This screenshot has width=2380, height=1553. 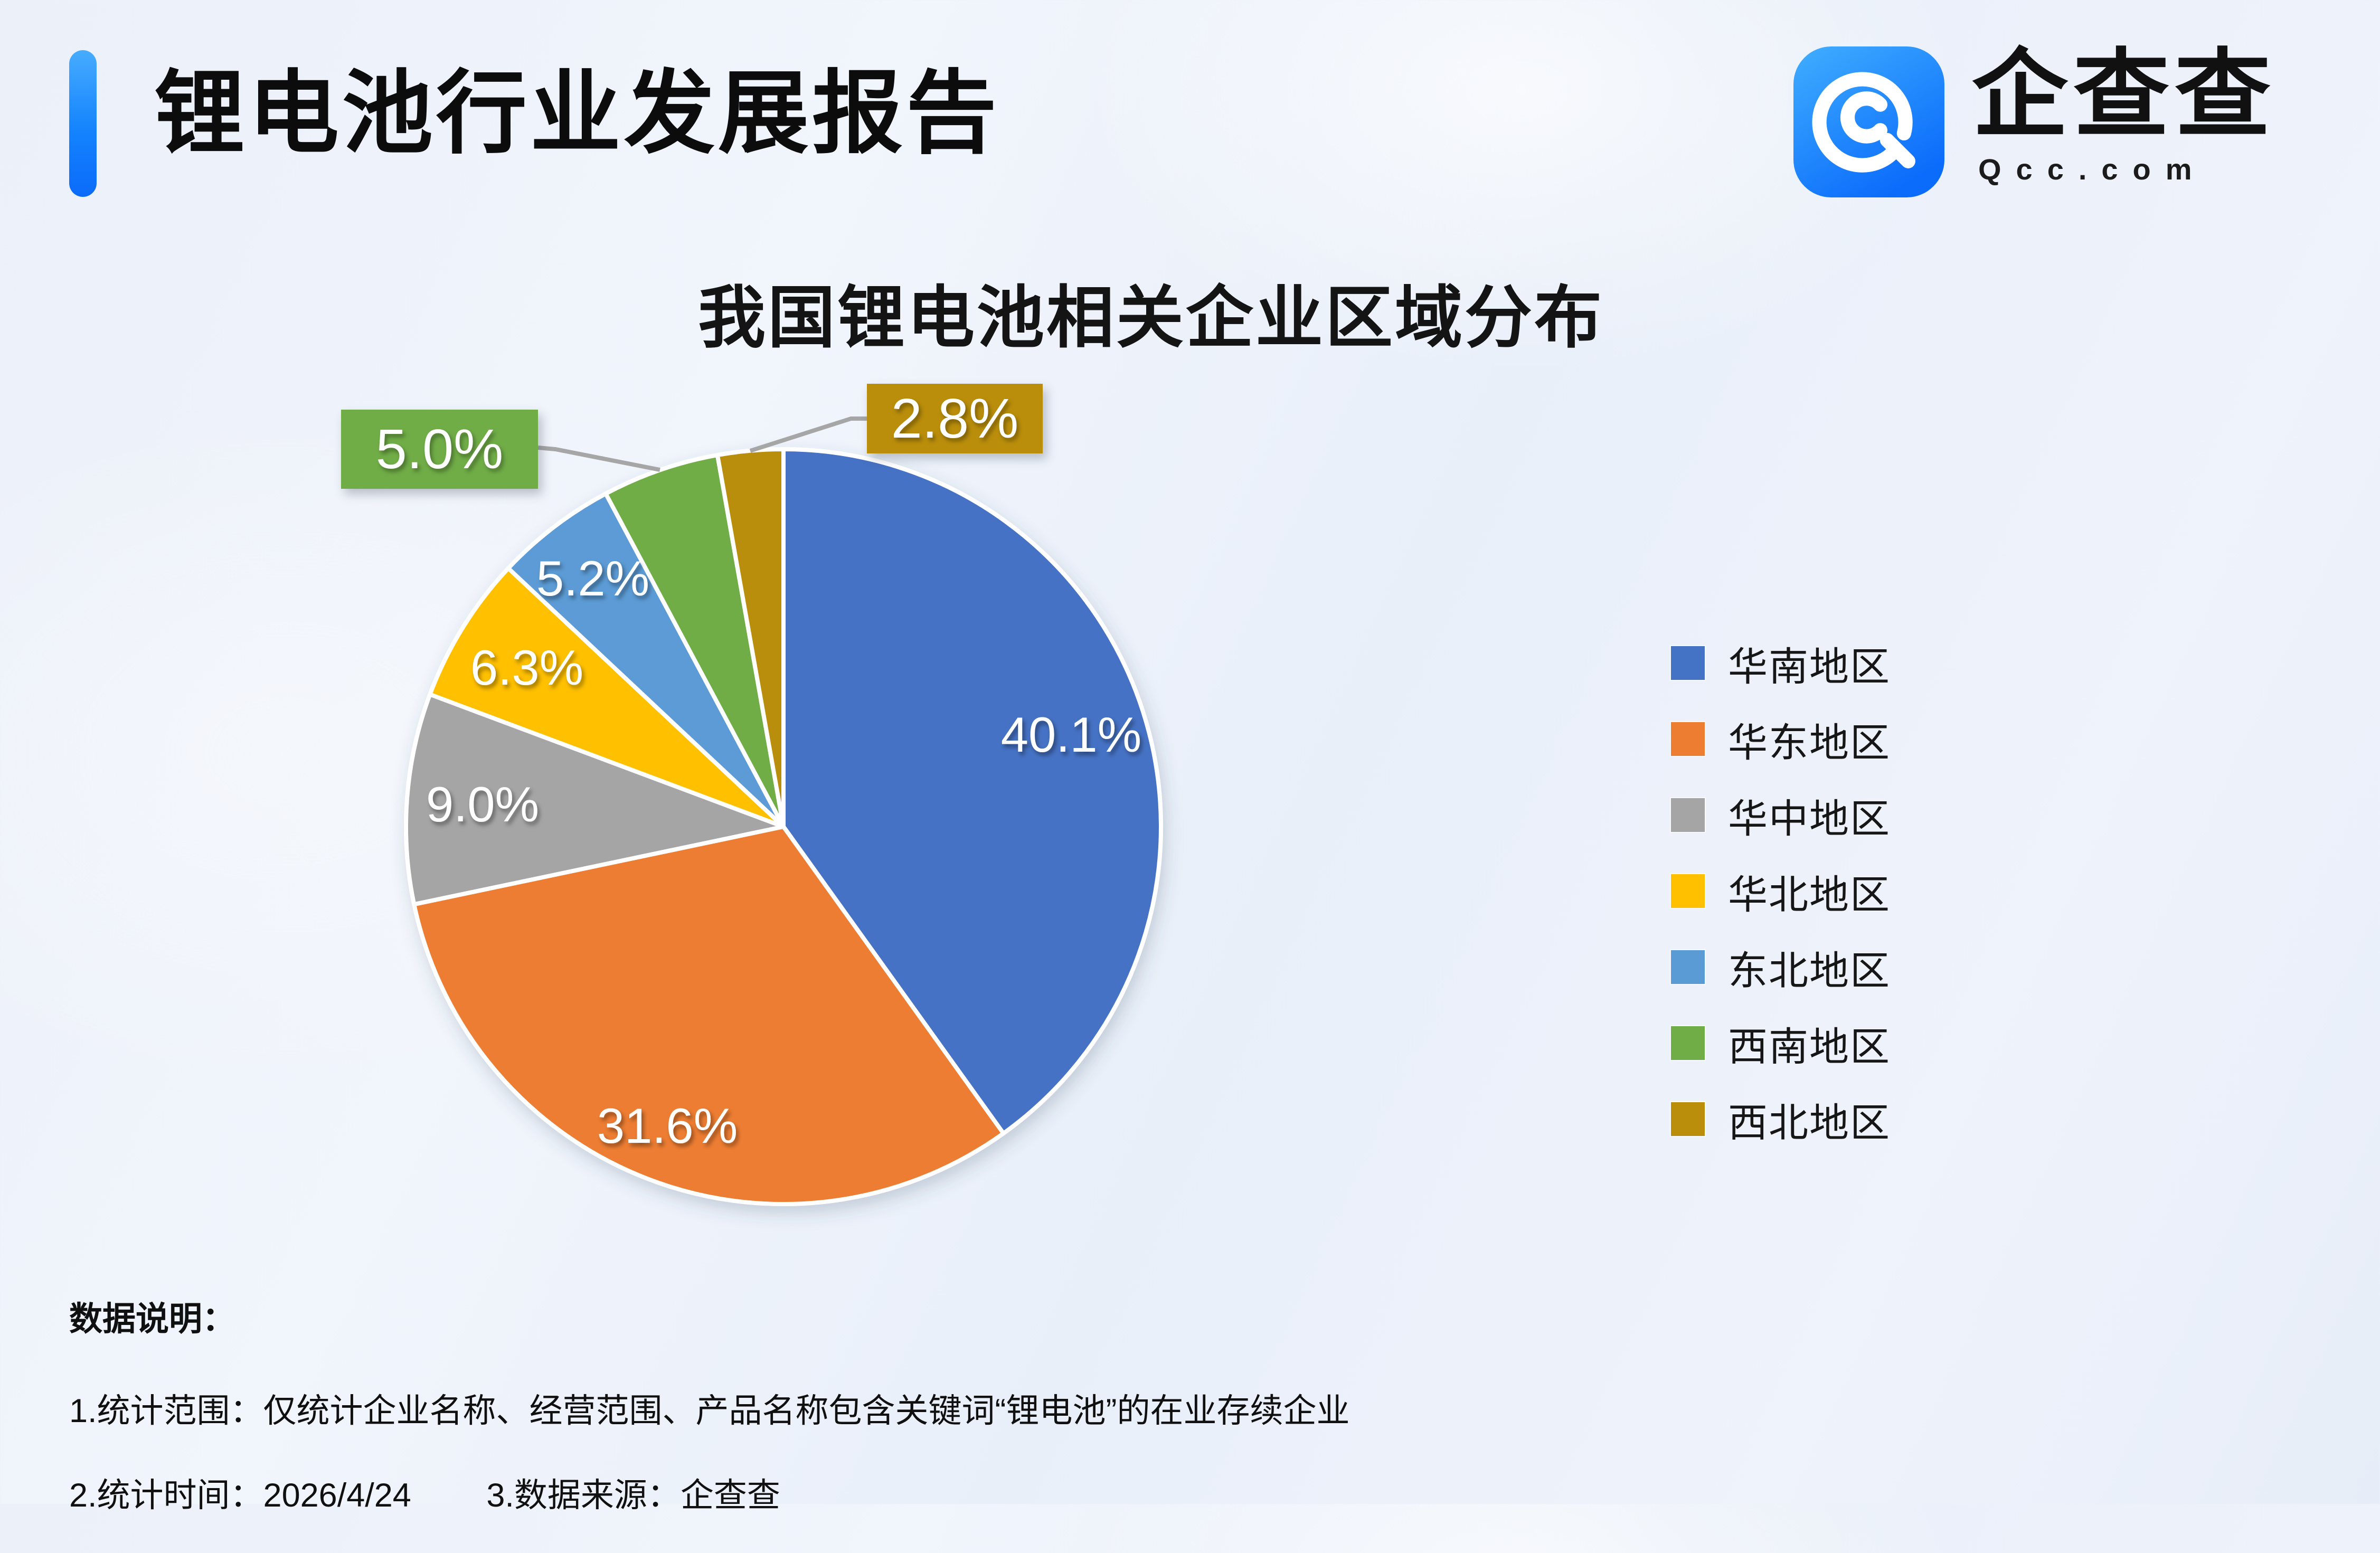 What do you see at coordinates (83, 123) in the screenshot?
I see `title-accent-bar` at bounding box center [83, 123].